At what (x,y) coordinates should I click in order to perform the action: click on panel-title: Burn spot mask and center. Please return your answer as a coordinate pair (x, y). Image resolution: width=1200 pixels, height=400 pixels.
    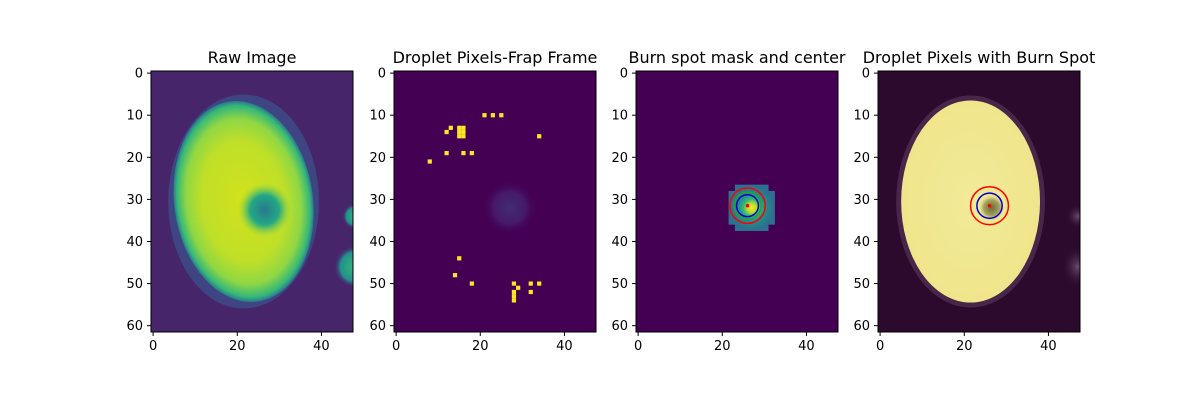
    Looking at the image, I should click on (736, 57).